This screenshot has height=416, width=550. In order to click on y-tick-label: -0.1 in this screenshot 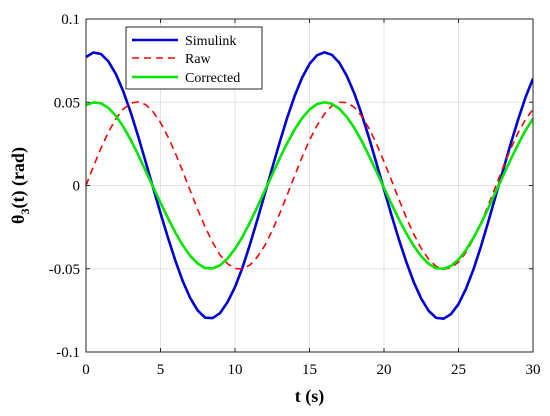, I will do `click(68, 353)`.